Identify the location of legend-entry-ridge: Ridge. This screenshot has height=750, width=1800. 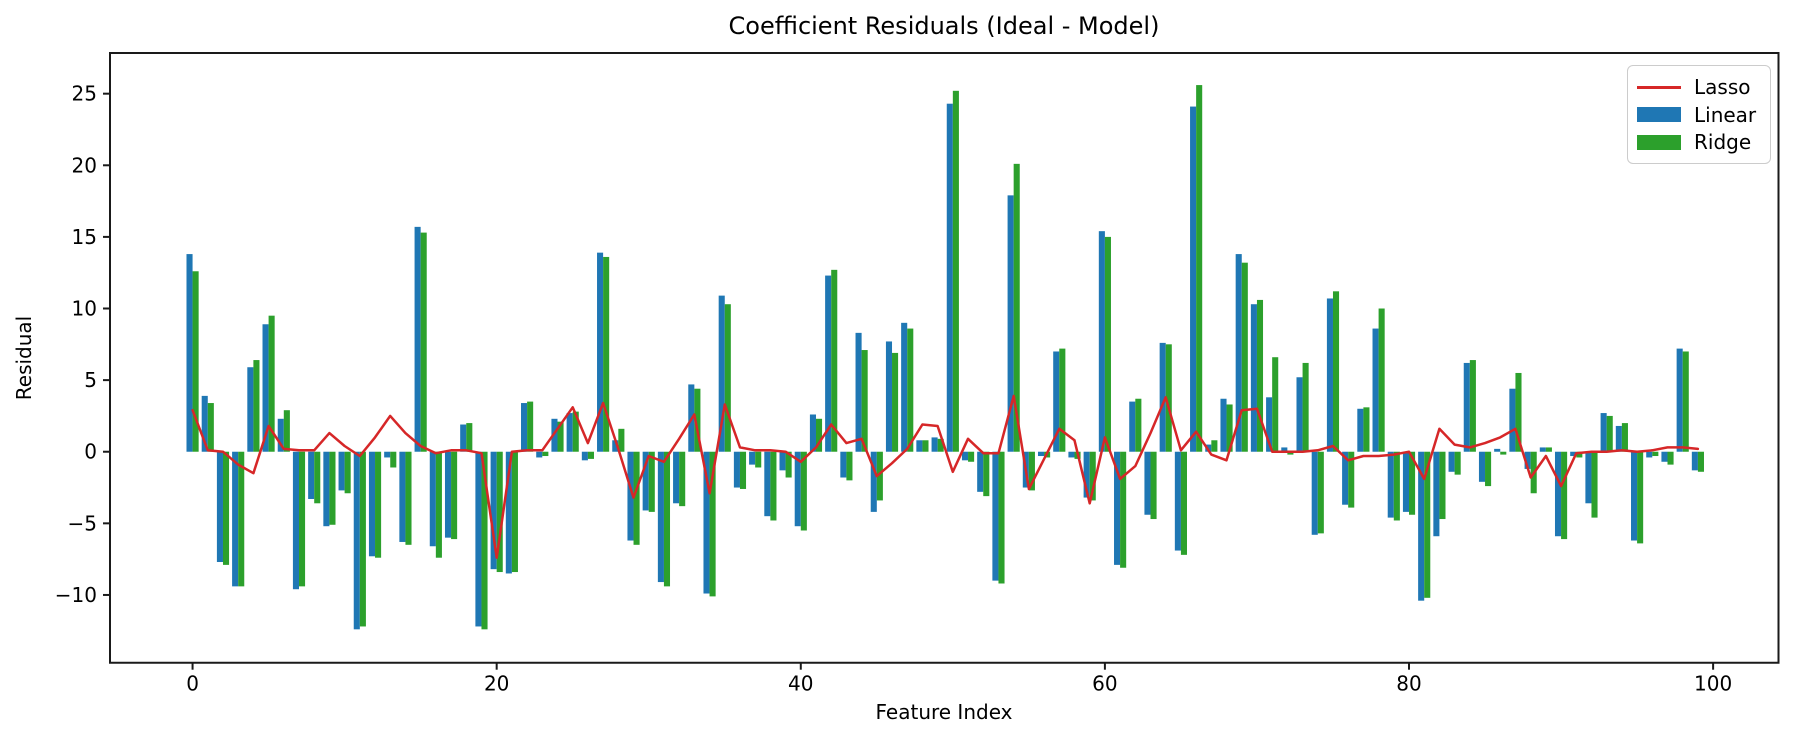
(1698, 142).